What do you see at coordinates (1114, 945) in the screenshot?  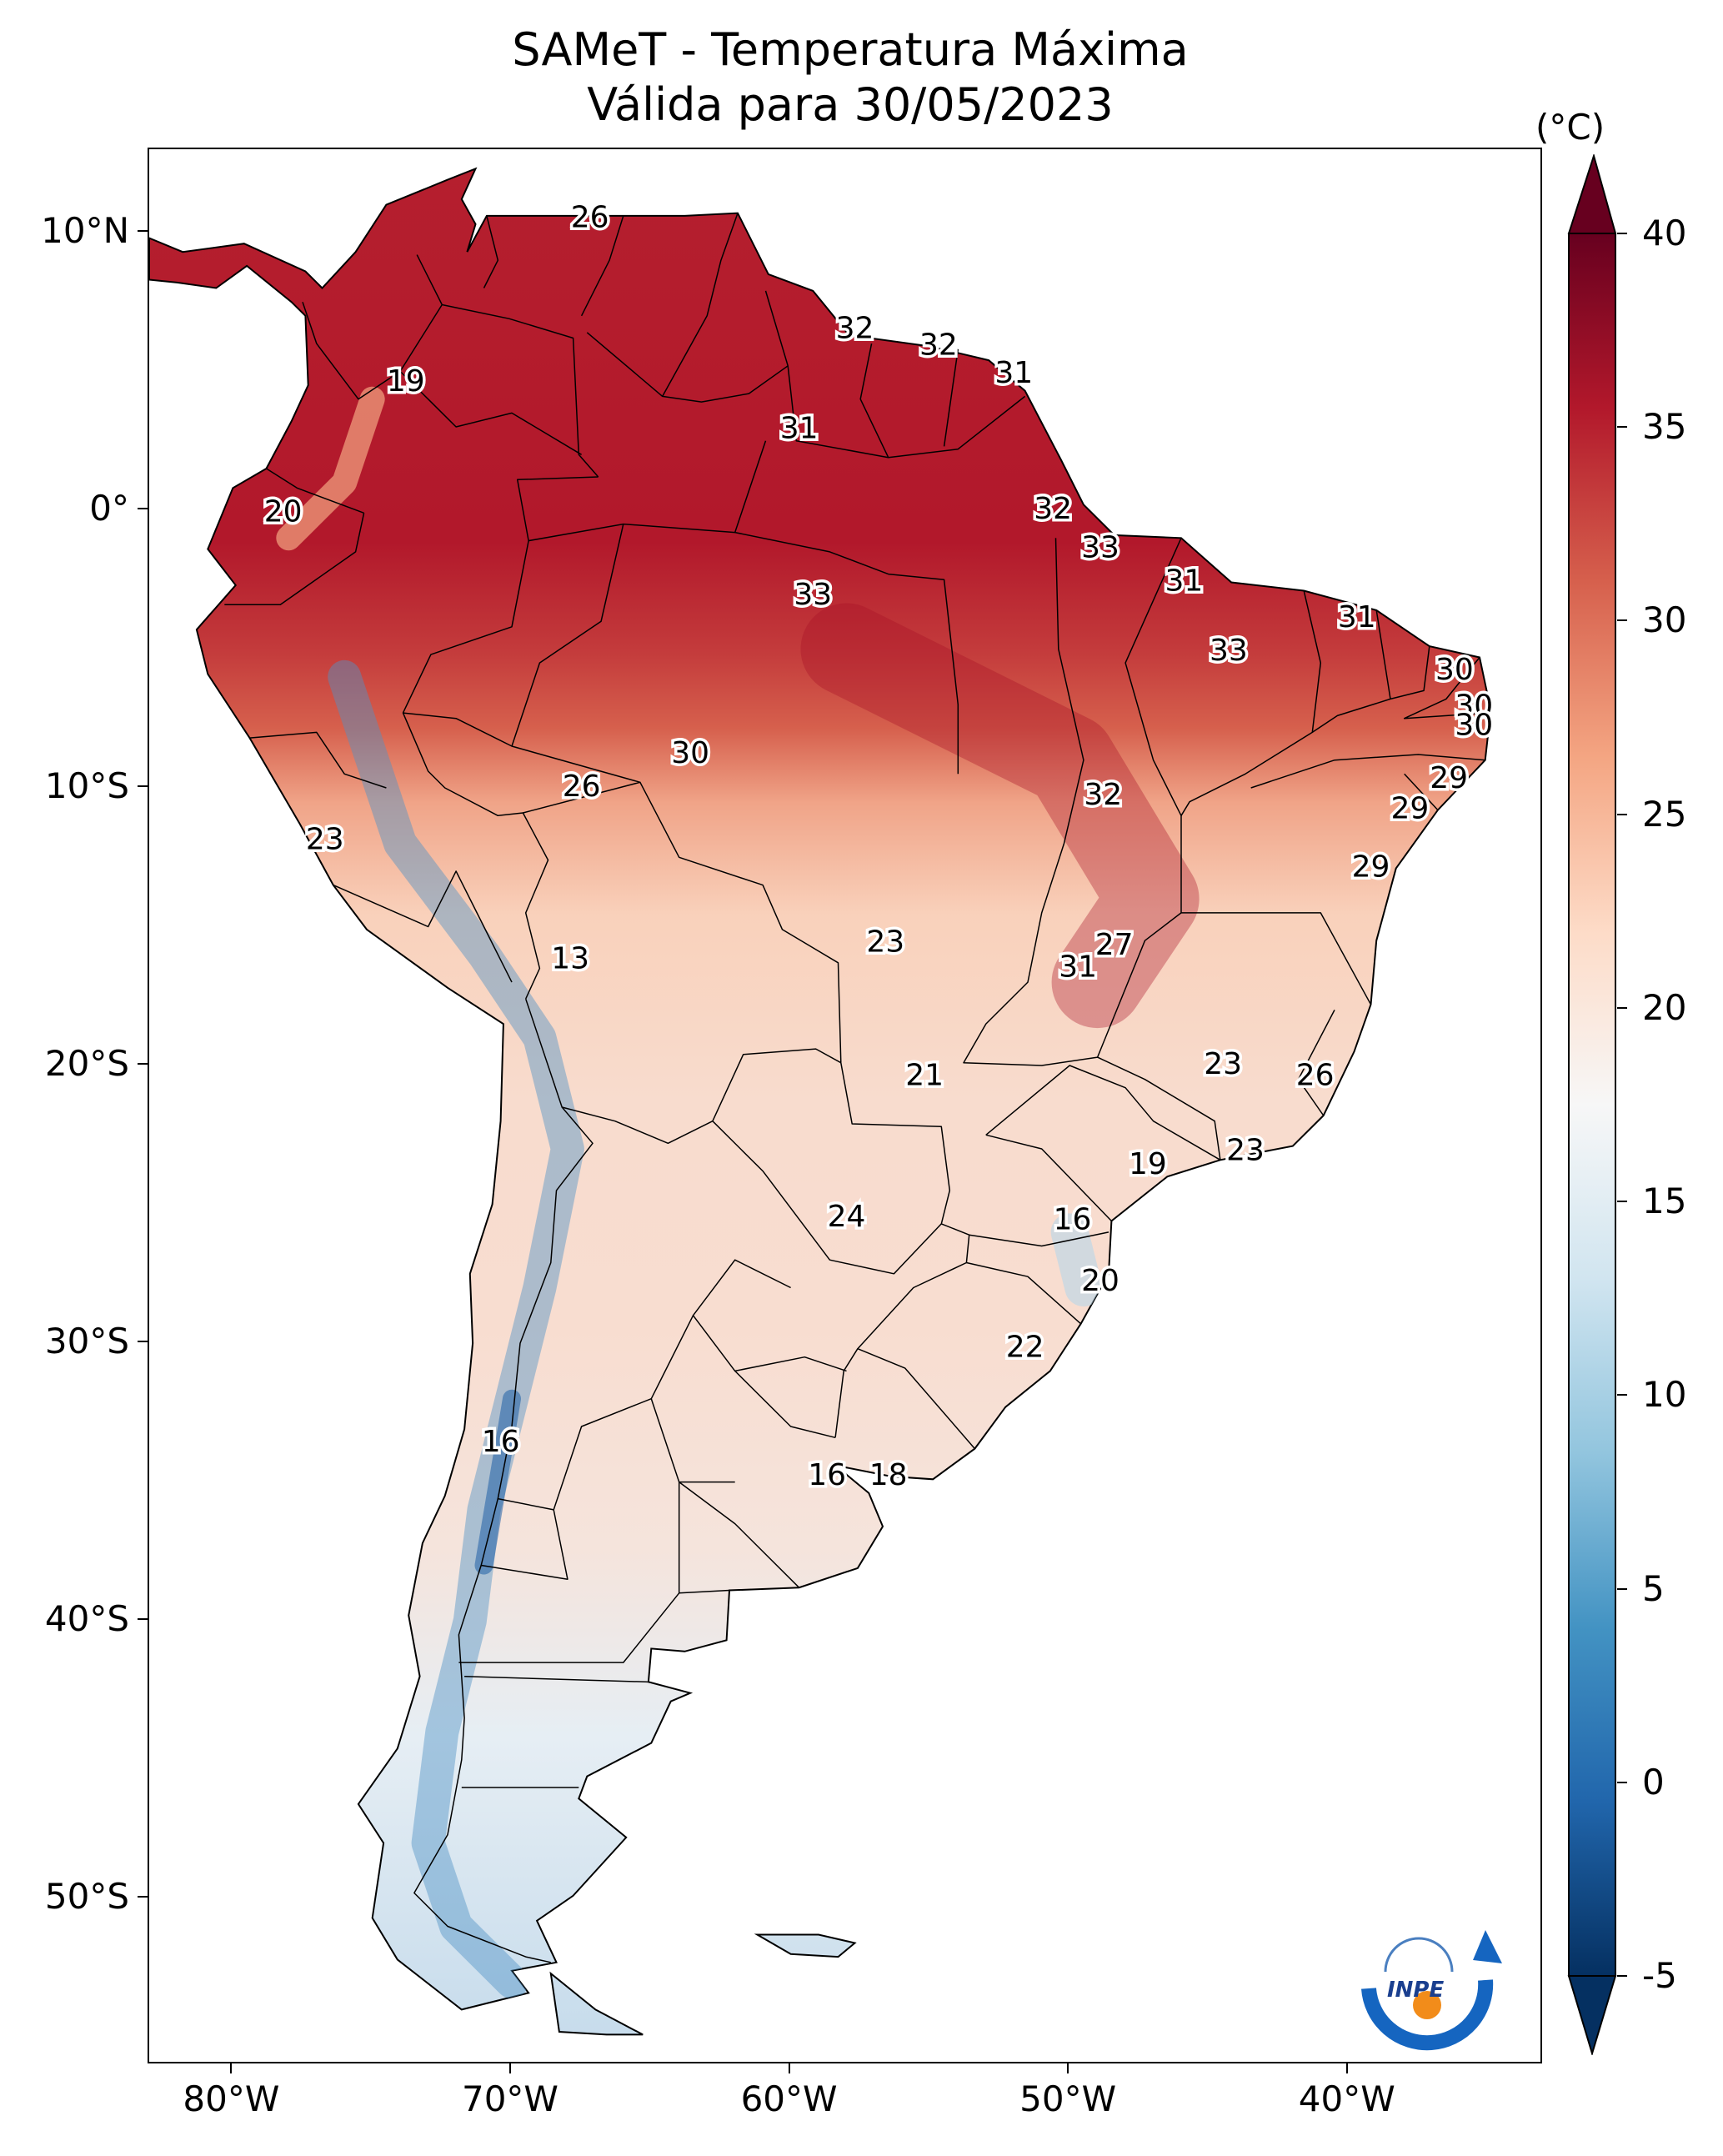 I see `value-label: 27` at bounding box center [1114, 945].